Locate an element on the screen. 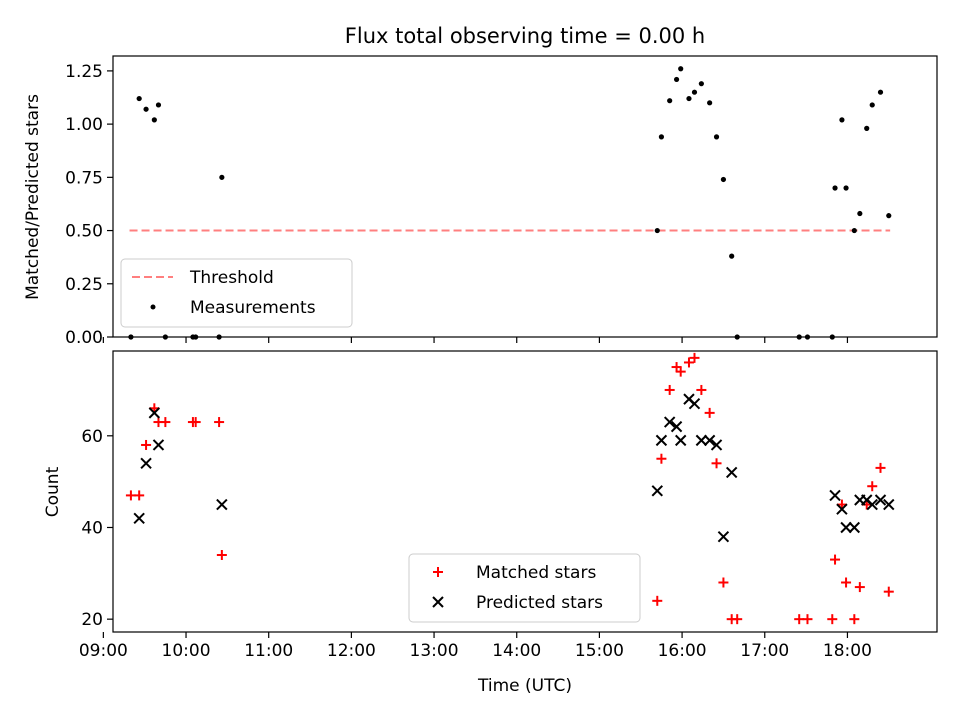 The image size is (960, 720). ratio-x-ticks is located at coordinates (475, 340).